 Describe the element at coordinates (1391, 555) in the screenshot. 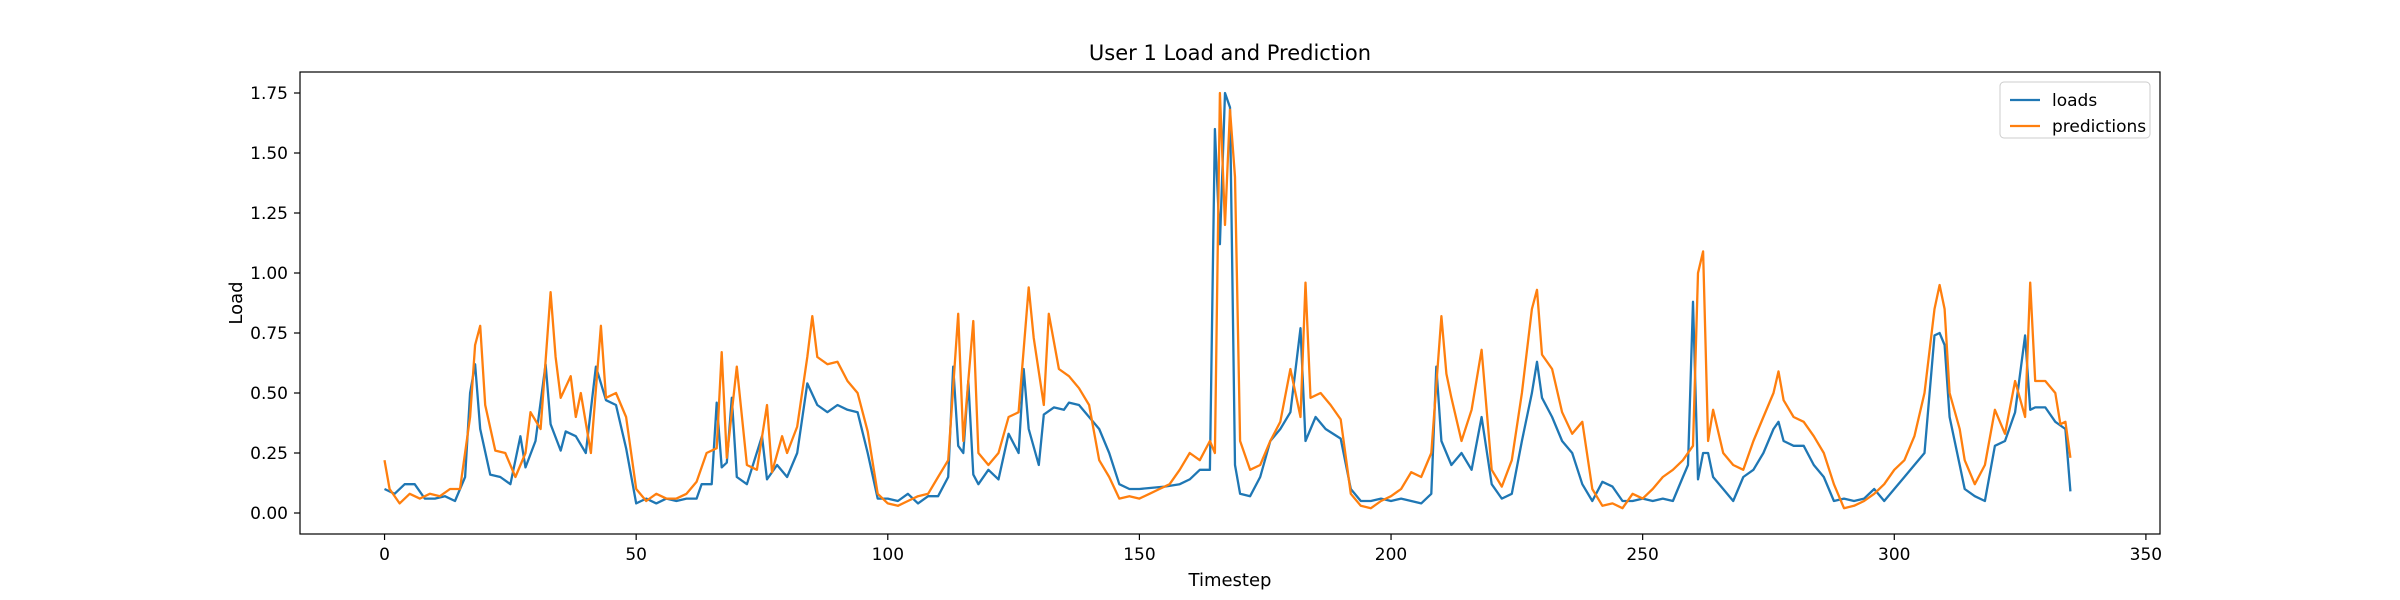

I see `x-tick-label: 200` at that location.